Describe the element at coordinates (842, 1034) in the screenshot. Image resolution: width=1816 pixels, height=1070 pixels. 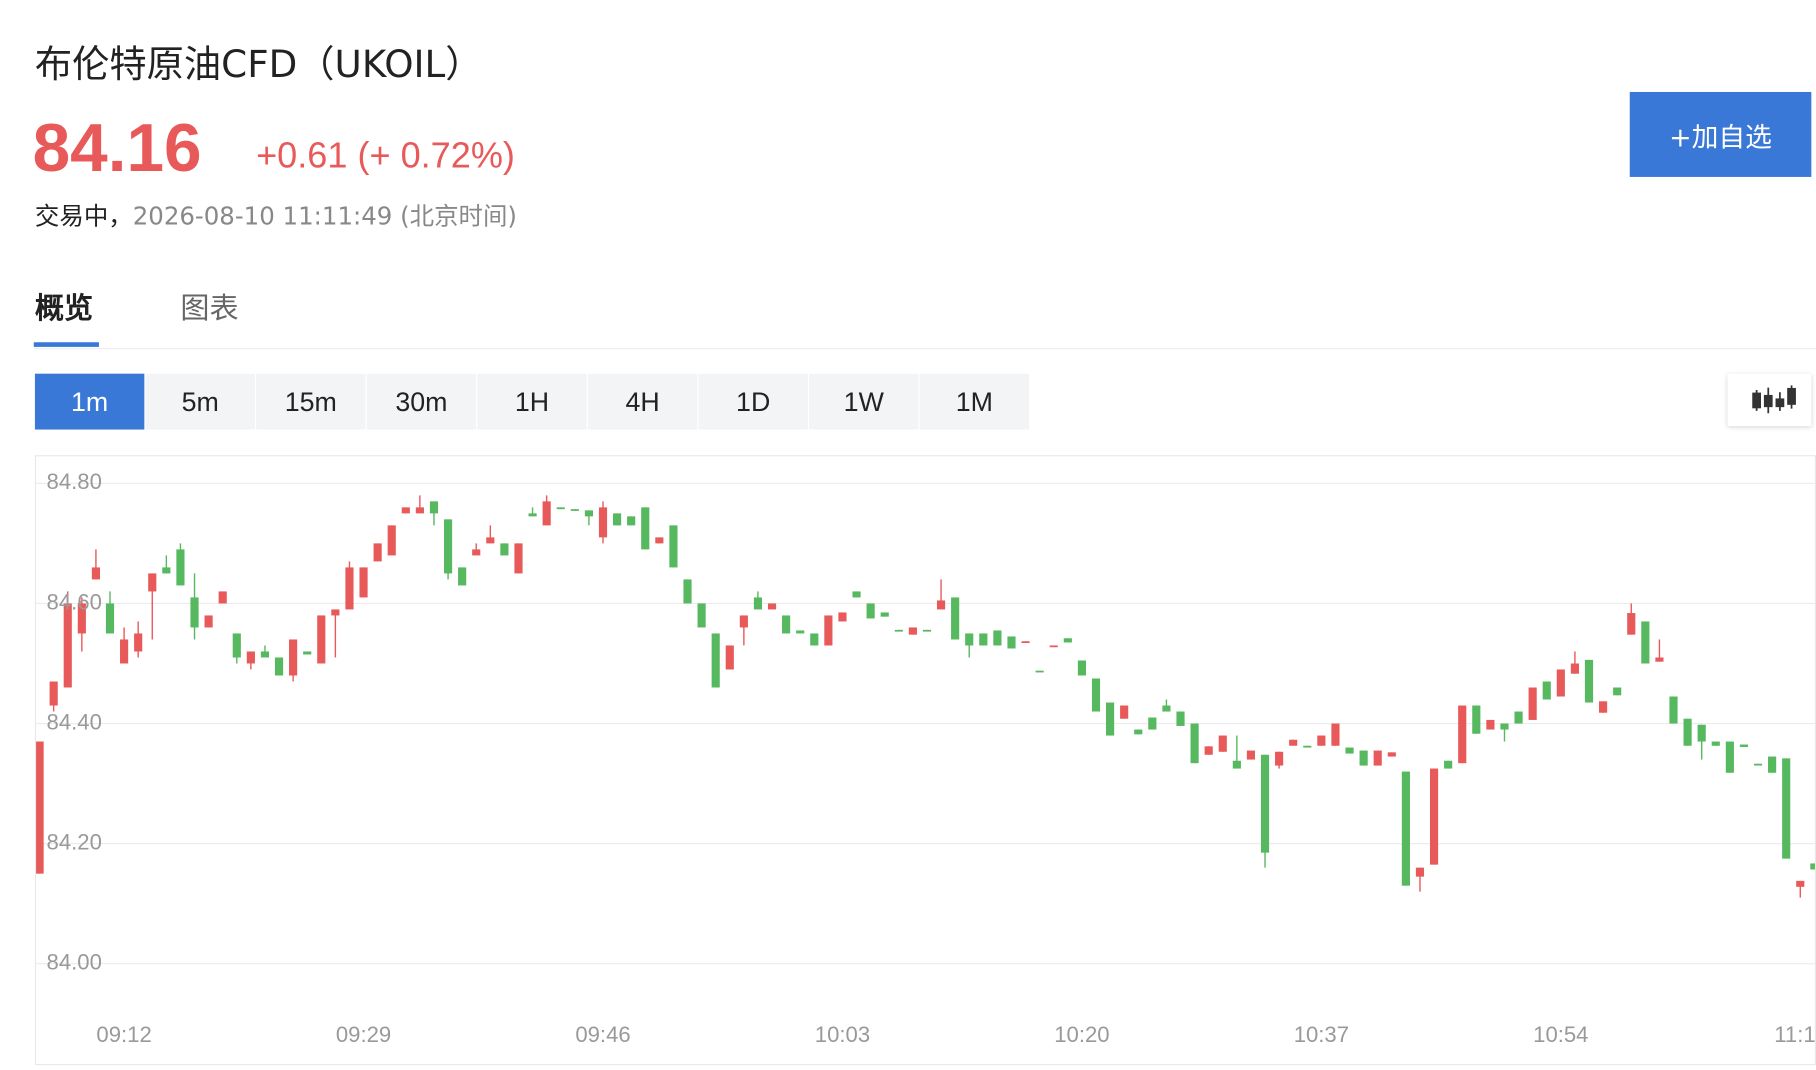
I see `x-tick-label: 10:03` at that location.